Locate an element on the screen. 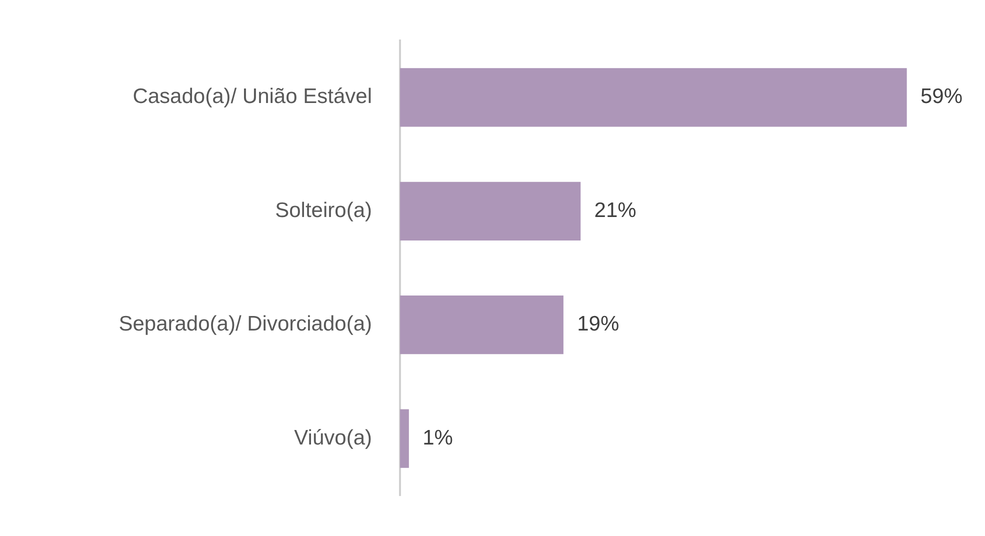  data-label: 59% is located at coordinates (941, 96).